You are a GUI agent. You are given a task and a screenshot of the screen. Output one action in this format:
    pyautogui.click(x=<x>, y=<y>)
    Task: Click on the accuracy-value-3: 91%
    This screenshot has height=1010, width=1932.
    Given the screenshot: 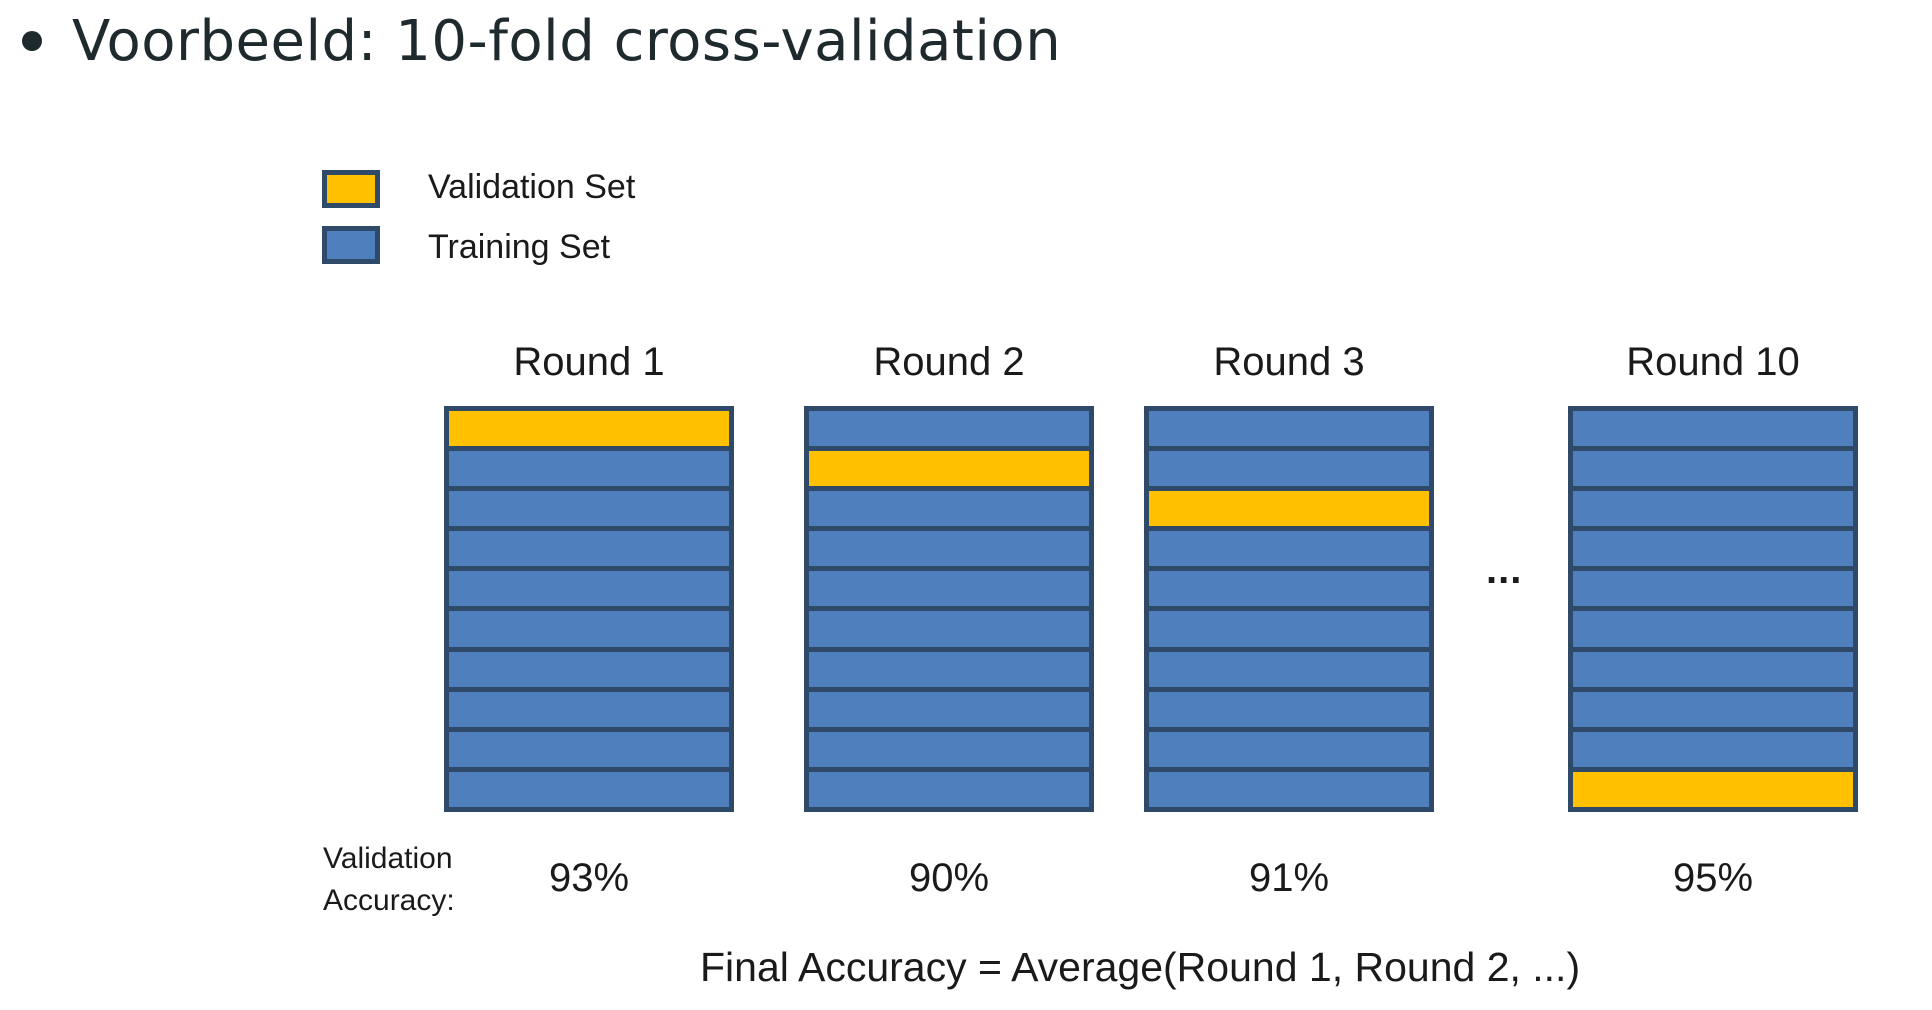 What is the action you would take?
    pyautogui.click(x=1289, y=878)
    